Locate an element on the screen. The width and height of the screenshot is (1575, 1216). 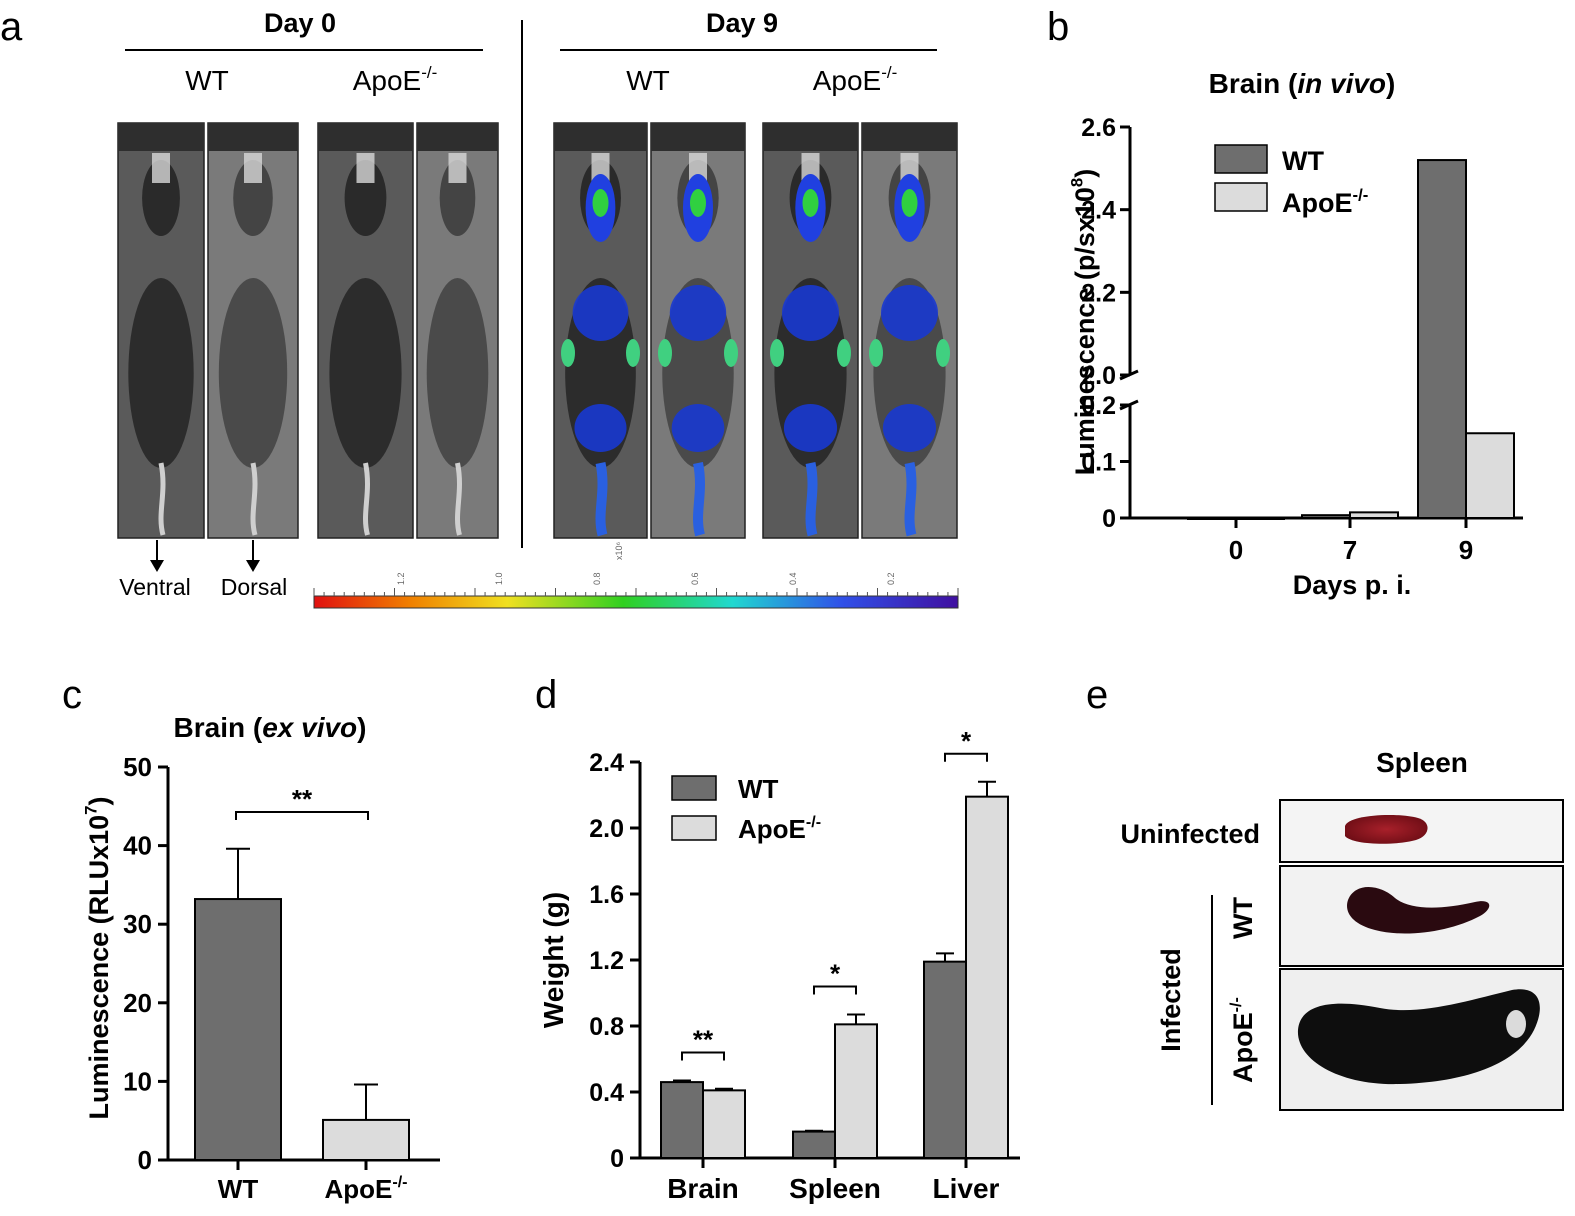
day0-apoe-ventral-ear-tag is located at coordinates (365, 168).